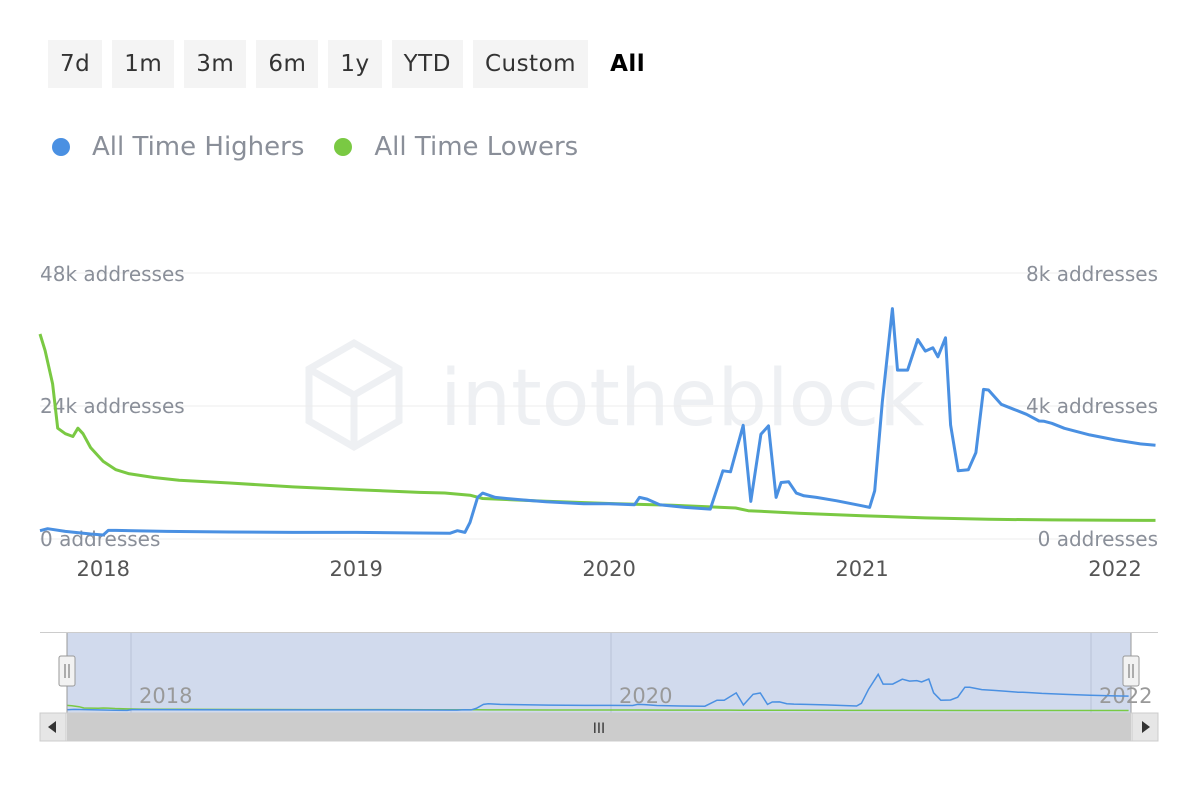  I want to click on scroll-right-button, so click(1145, 727).